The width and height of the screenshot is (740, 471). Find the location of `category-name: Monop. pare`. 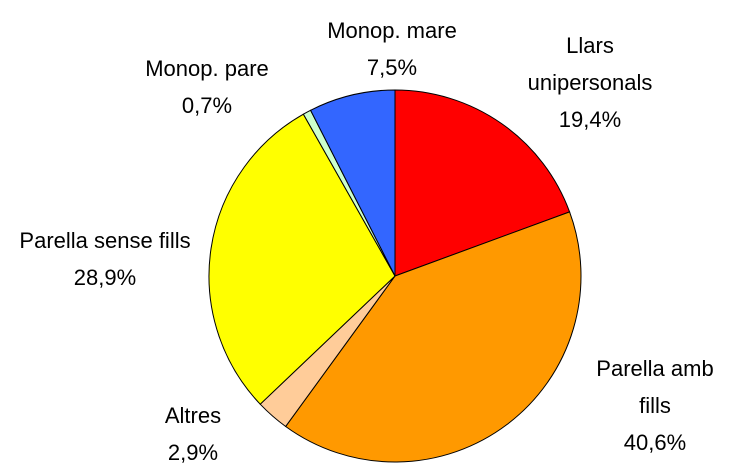

category-name: Monop. pare is located at coordinates (207, 68).